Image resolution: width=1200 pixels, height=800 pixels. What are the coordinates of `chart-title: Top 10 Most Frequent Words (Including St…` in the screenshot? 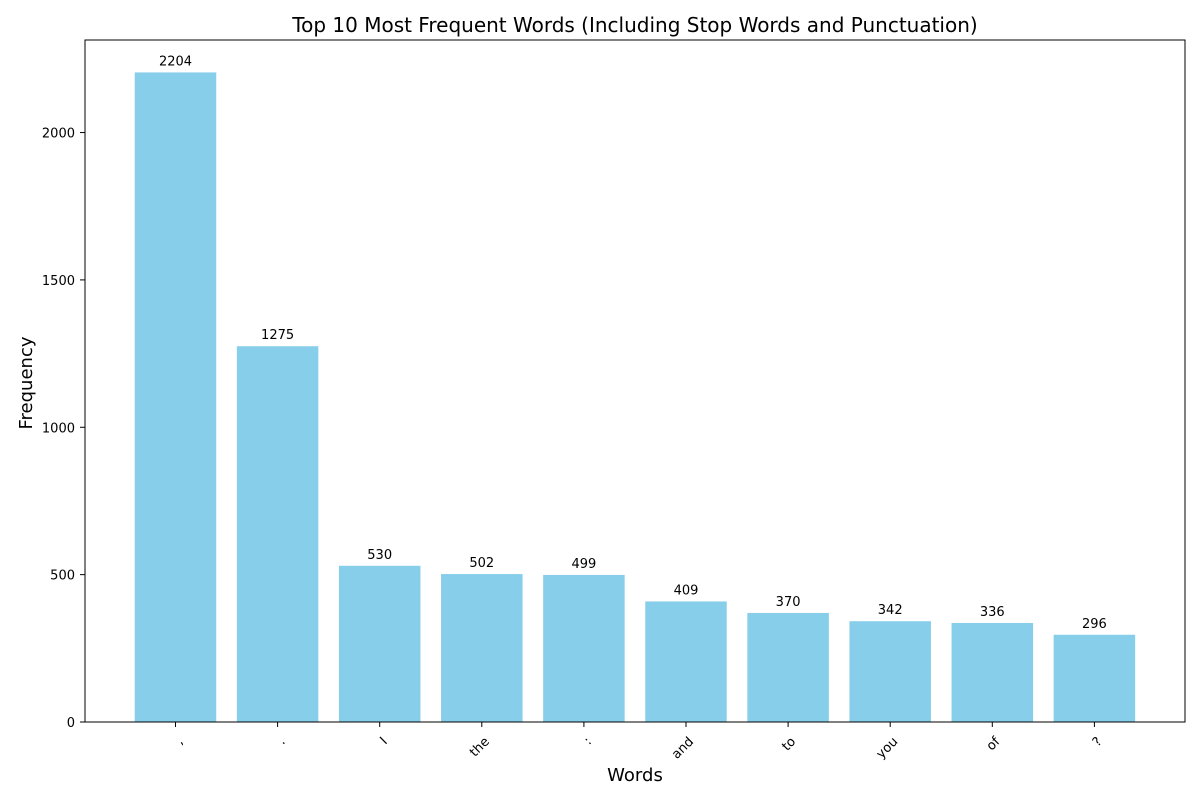 It's located at (634, 25).